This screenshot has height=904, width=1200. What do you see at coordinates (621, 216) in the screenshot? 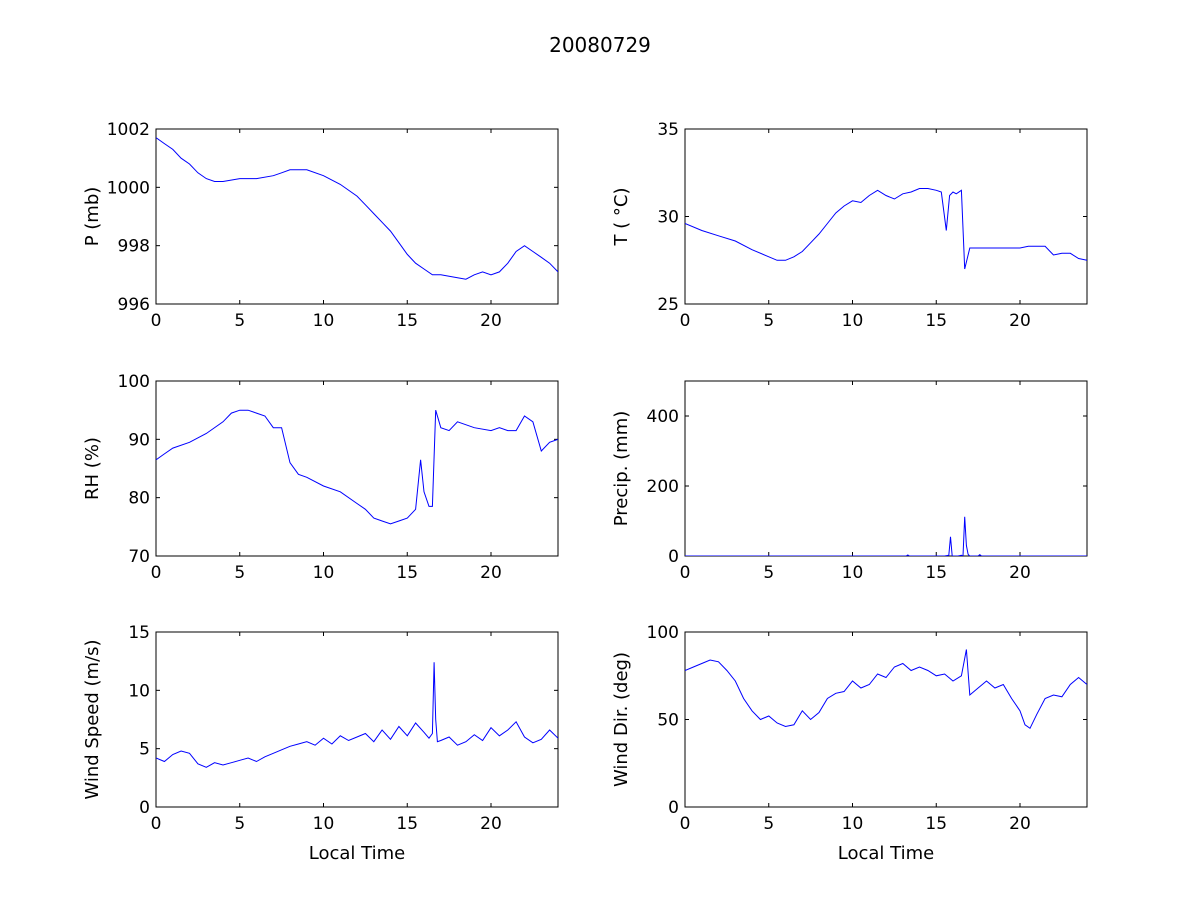
I see `temperature-ylabel: T ( °C)` at bounding box center [621, 216].